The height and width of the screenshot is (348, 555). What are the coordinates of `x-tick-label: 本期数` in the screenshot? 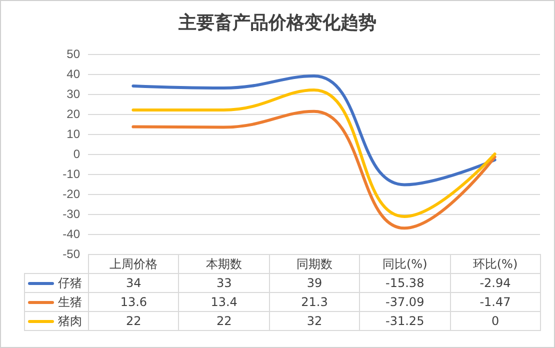 It's located at (224, 264).